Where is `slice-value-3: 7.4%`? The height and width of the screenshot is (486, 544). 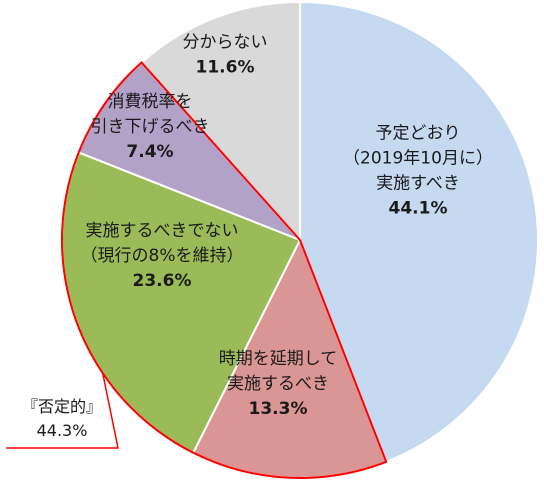
slice-value-3: 7.4% is located at coordinates (149, 152).